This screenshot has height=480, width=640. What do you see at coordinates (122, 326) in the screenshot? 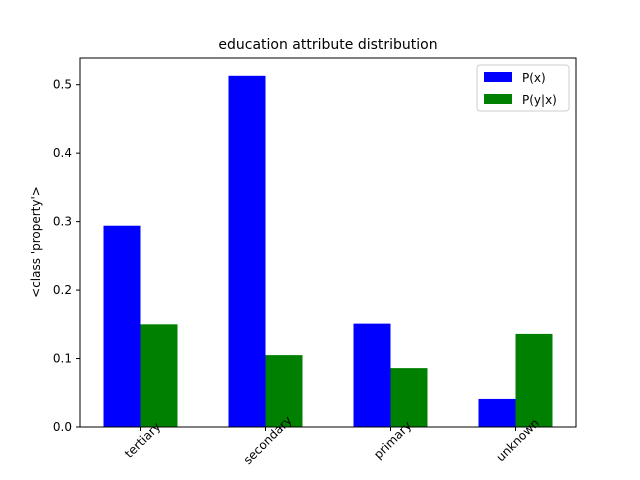
I see `bar-px-tertiary` at bounding box center [122, 326].